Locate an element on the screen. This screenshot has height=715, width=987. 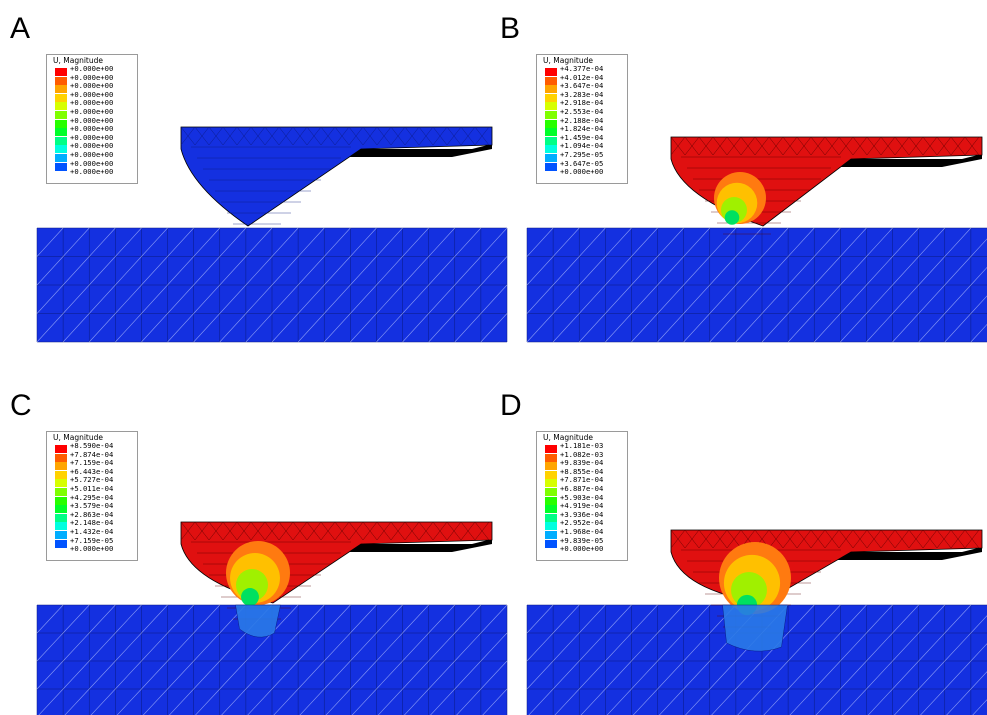
legend-value: +7.295e-05 is located at coordinates (582, 154).